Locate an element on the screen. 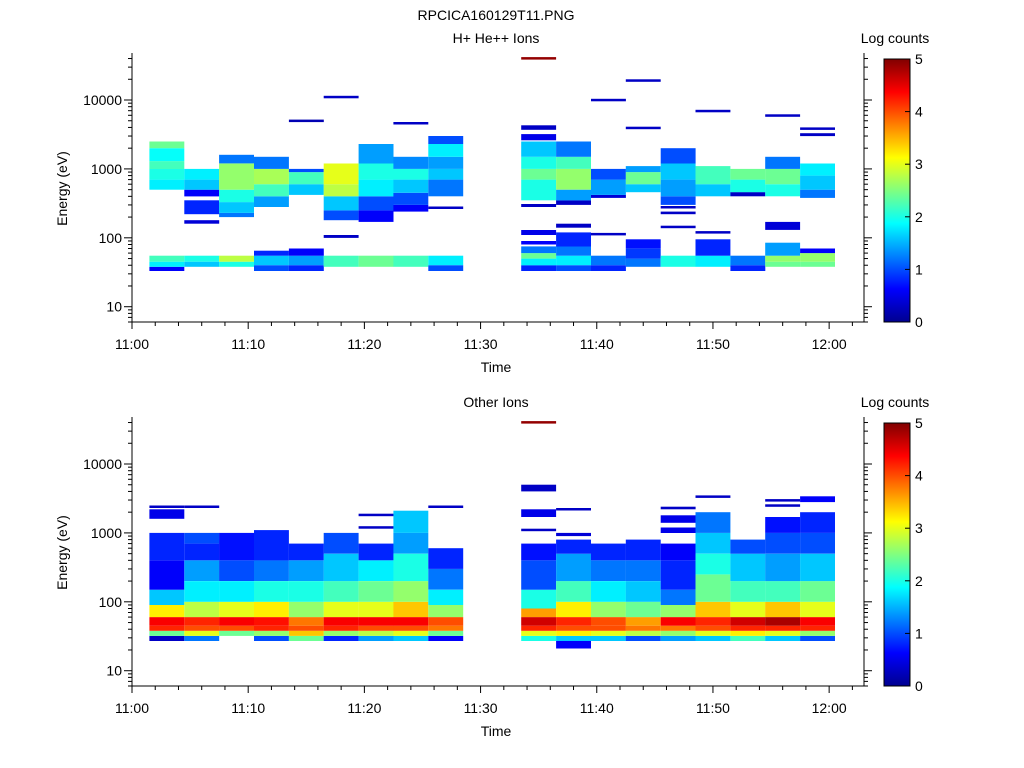  y-axis-label: Energy (eV) is located at coordinates (62, 552).